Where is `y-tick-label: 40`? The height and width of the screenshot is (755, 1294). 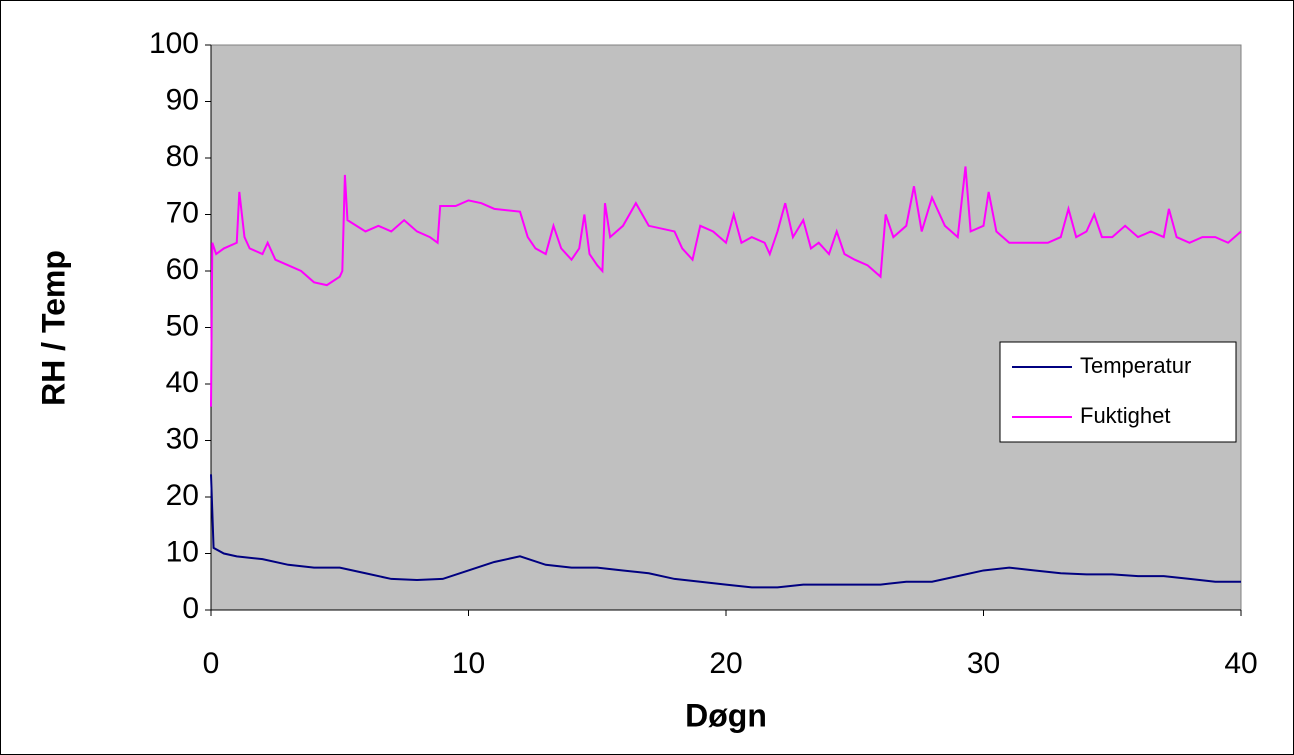 y-tick-label: 40 is located at coordinates (182, 382).